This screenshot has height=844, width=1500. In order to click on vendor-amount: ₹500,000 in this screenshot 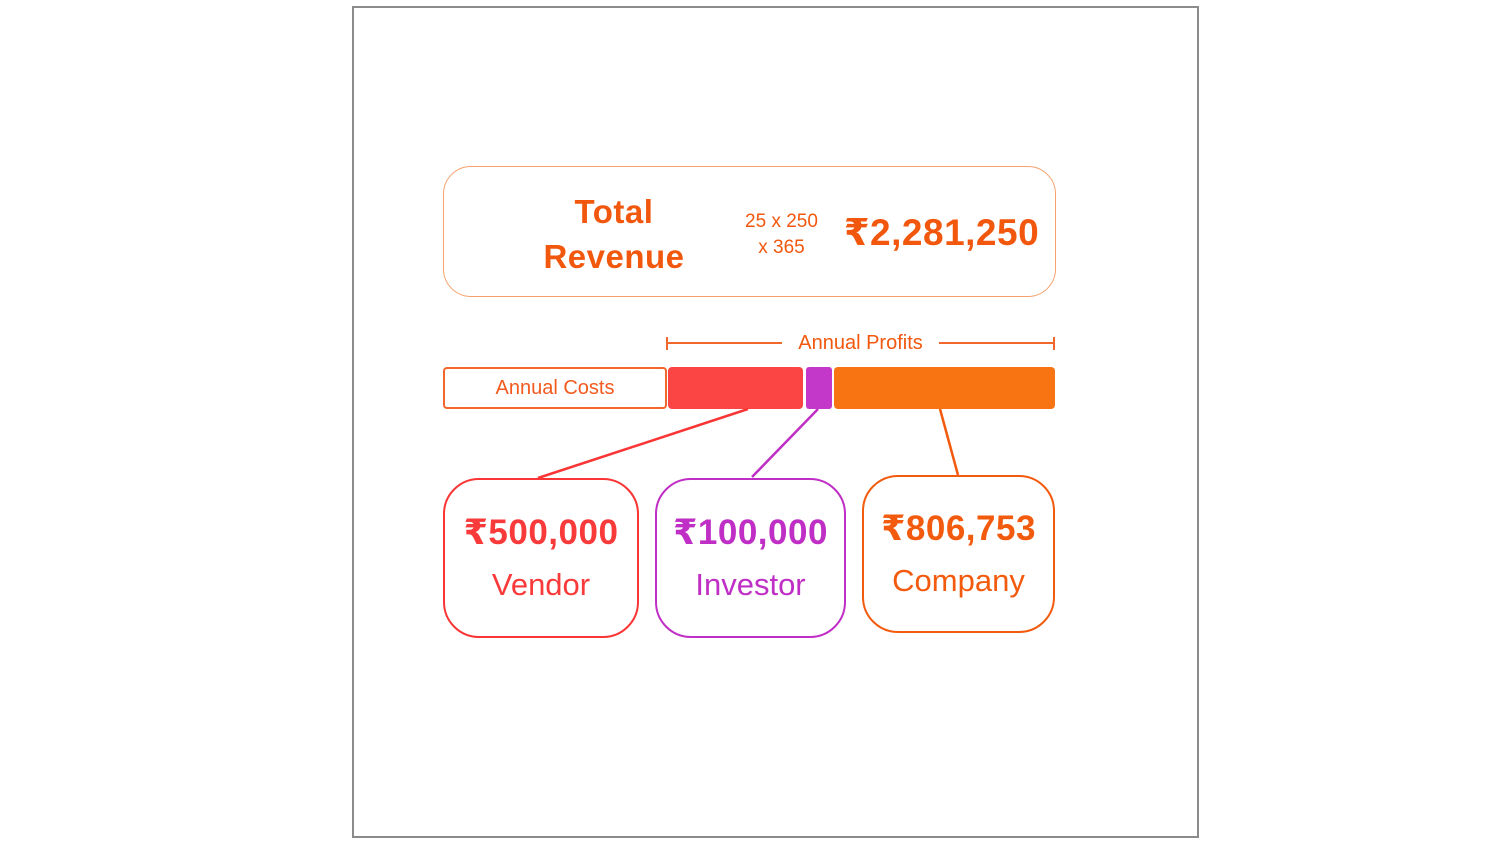, I will do `click(541, 532)`.